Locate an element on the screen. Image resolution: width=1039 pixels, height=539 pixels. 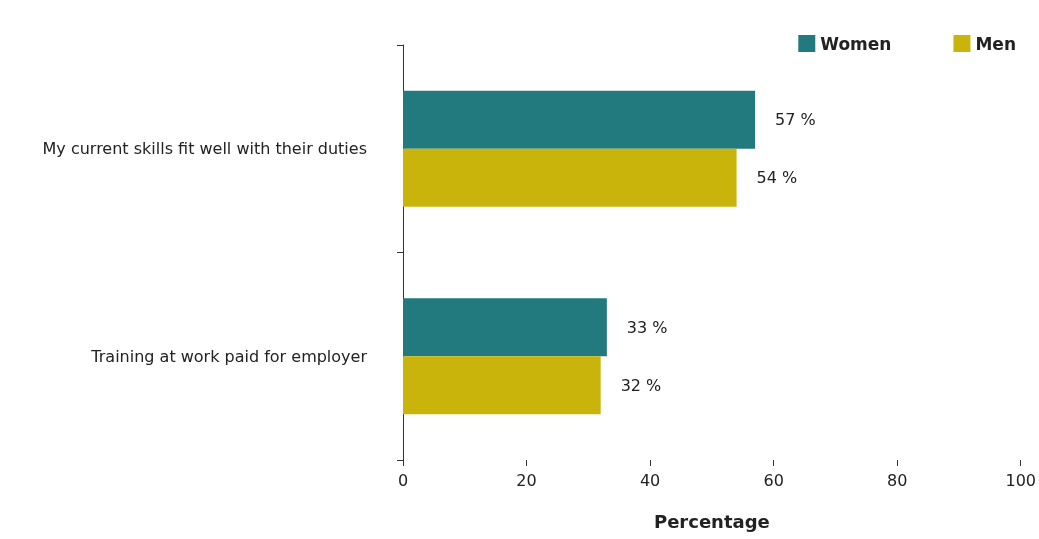
data-label: 32 % is located at coordinates (641, 385).